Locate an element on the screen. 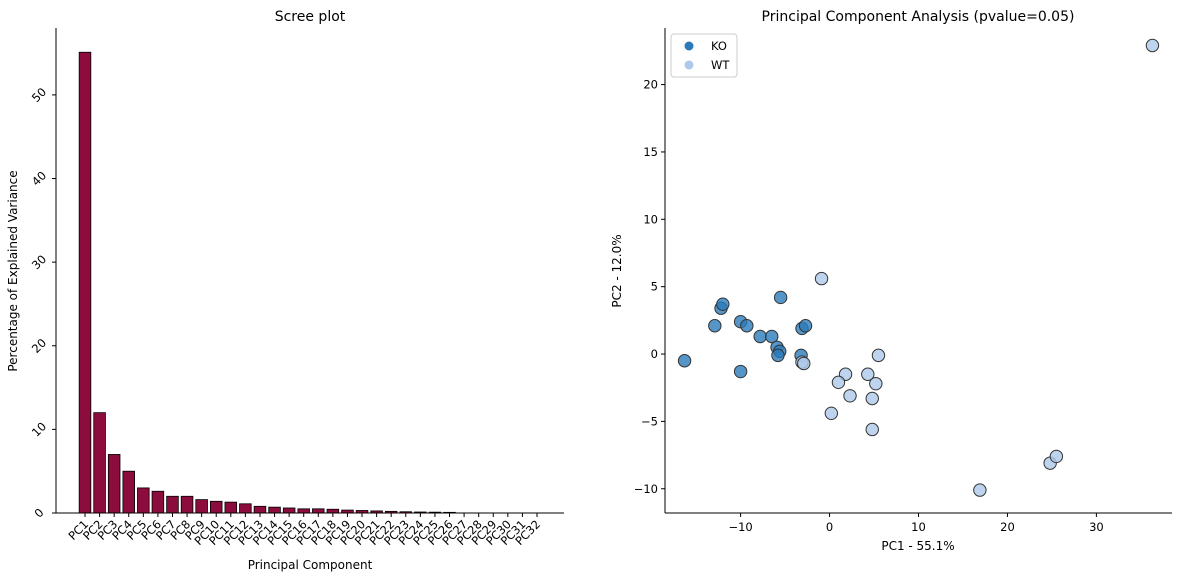 The image size is (1181, 581). pca-xtick-label: 10 is located at coordinates (918, 527).